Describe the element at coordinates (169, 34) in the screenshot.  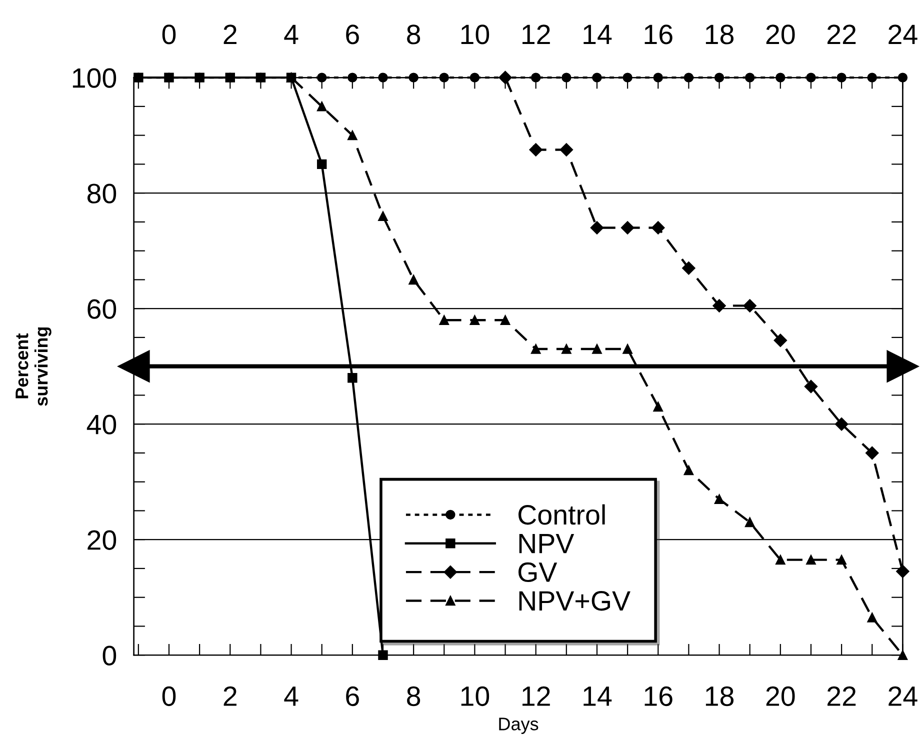
I see `x2-tick-label: 0` at that location.